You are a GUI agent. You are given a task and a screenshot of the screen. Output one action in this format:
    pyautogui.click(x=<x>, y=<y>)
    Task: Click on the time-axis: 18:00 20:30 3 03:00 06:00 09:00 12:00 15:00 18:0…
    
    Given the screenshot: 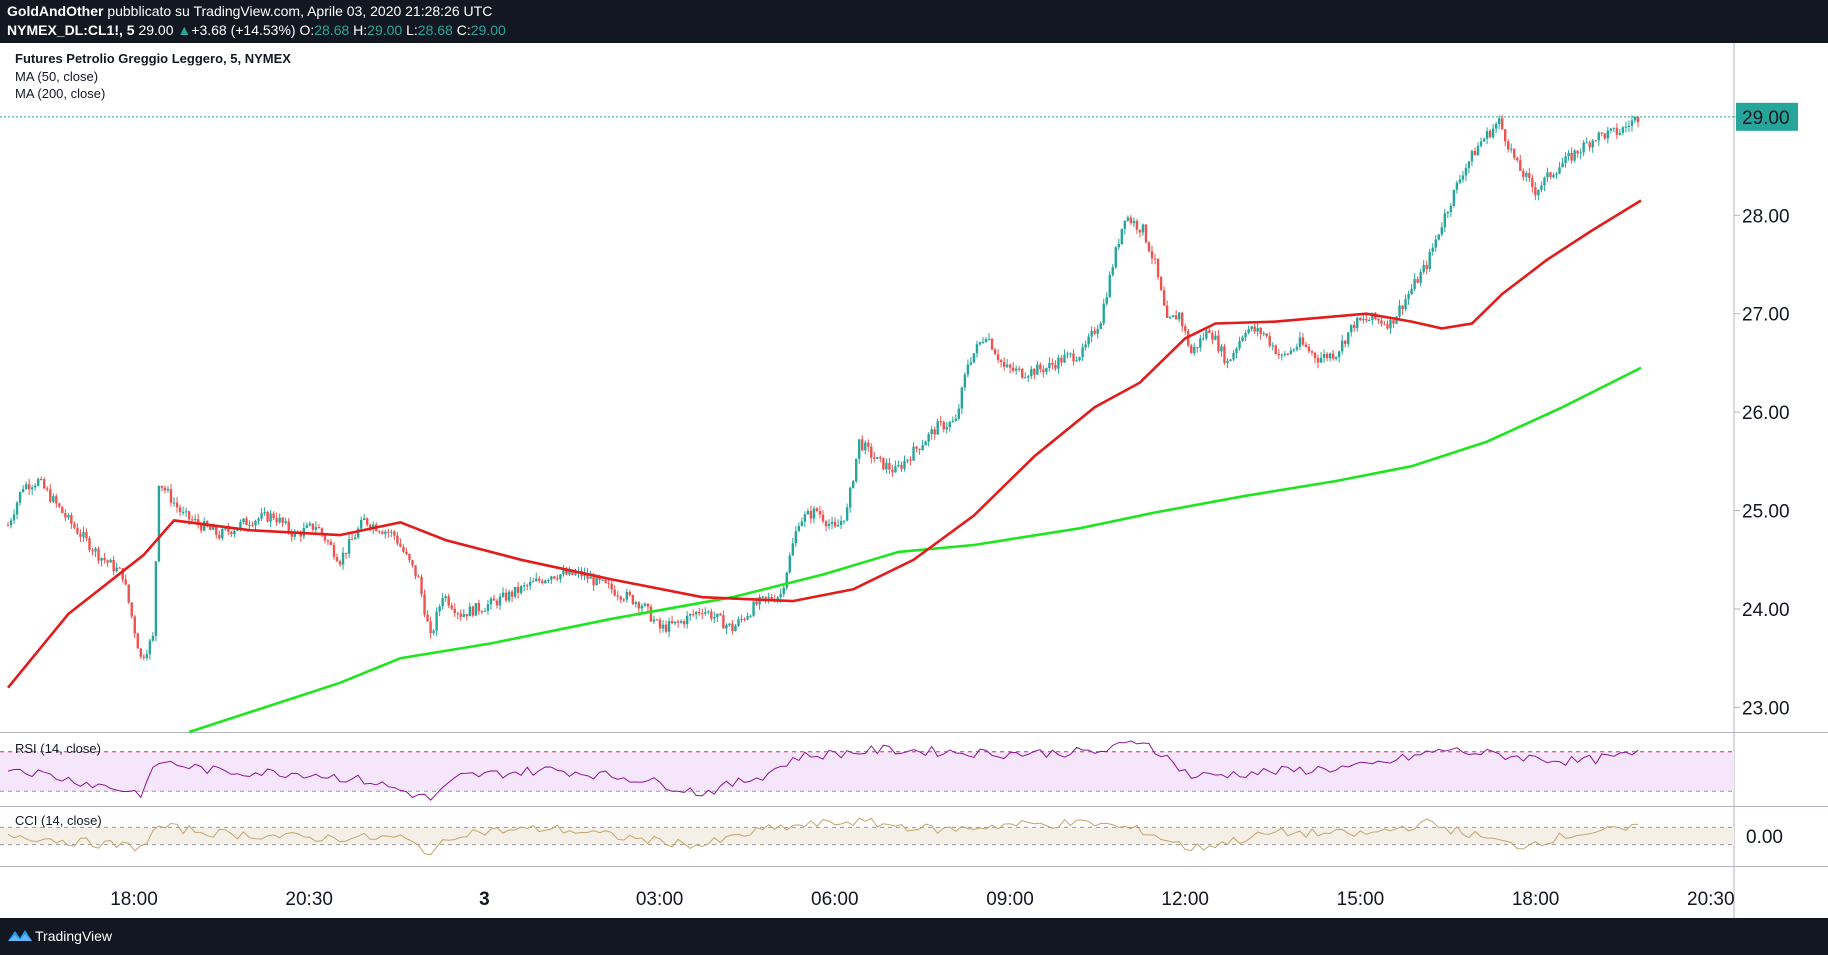 What is the action you would take?
    pyautogui.click(x=922, y=899)
    